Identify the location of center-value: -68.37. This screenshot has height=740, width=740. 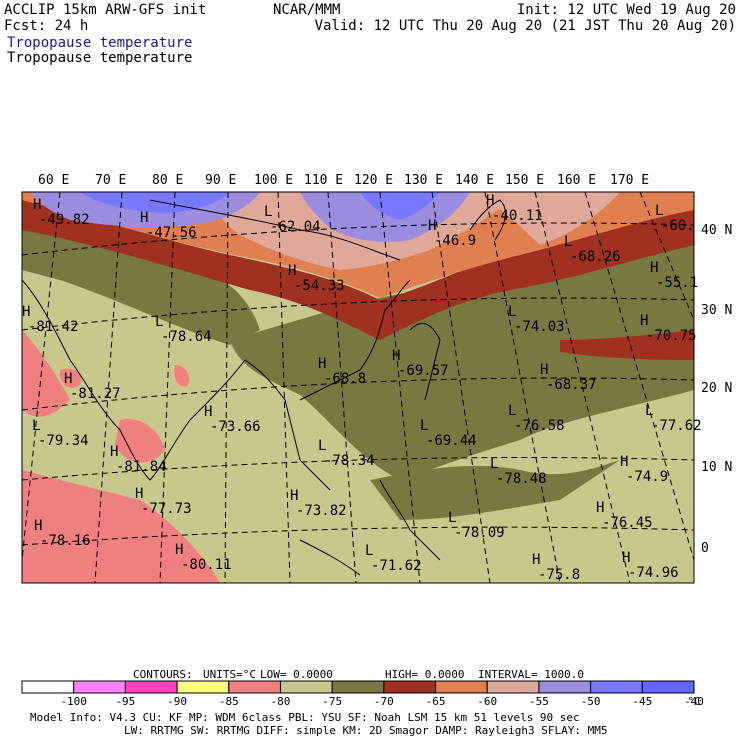
(571, 385).